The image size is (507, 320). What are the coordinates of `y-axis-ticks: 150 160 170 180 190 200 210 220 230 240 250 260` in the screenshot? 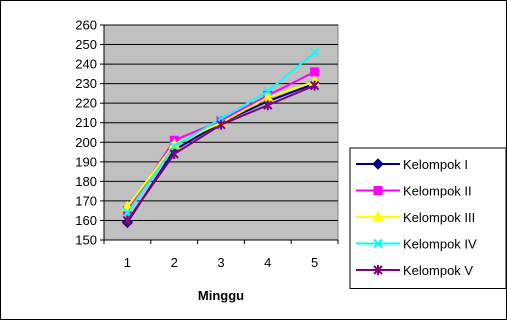 It's located at (89, 133).